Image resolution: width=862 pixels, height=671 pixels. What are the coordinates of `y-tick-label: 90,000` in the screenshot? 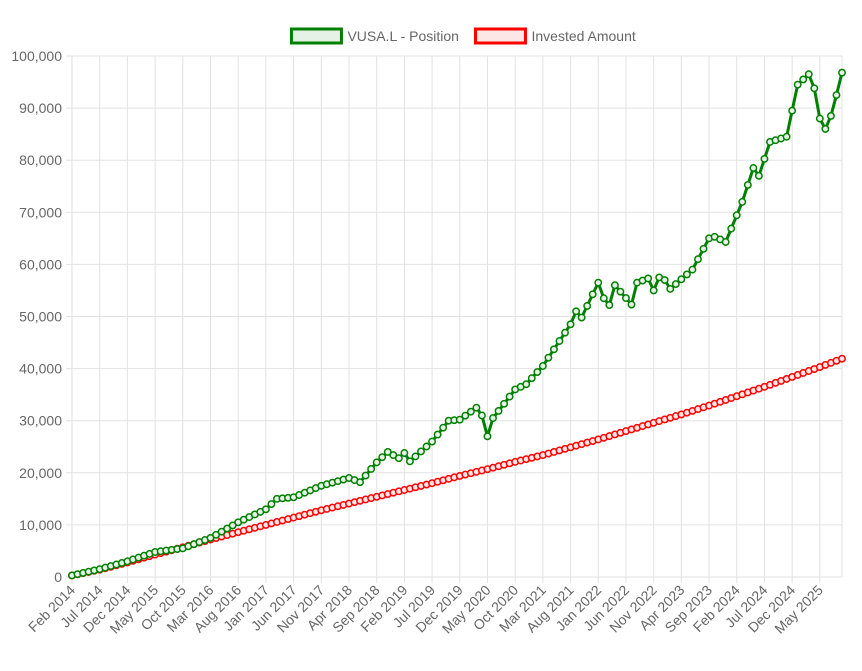 It's located at (40, 108).